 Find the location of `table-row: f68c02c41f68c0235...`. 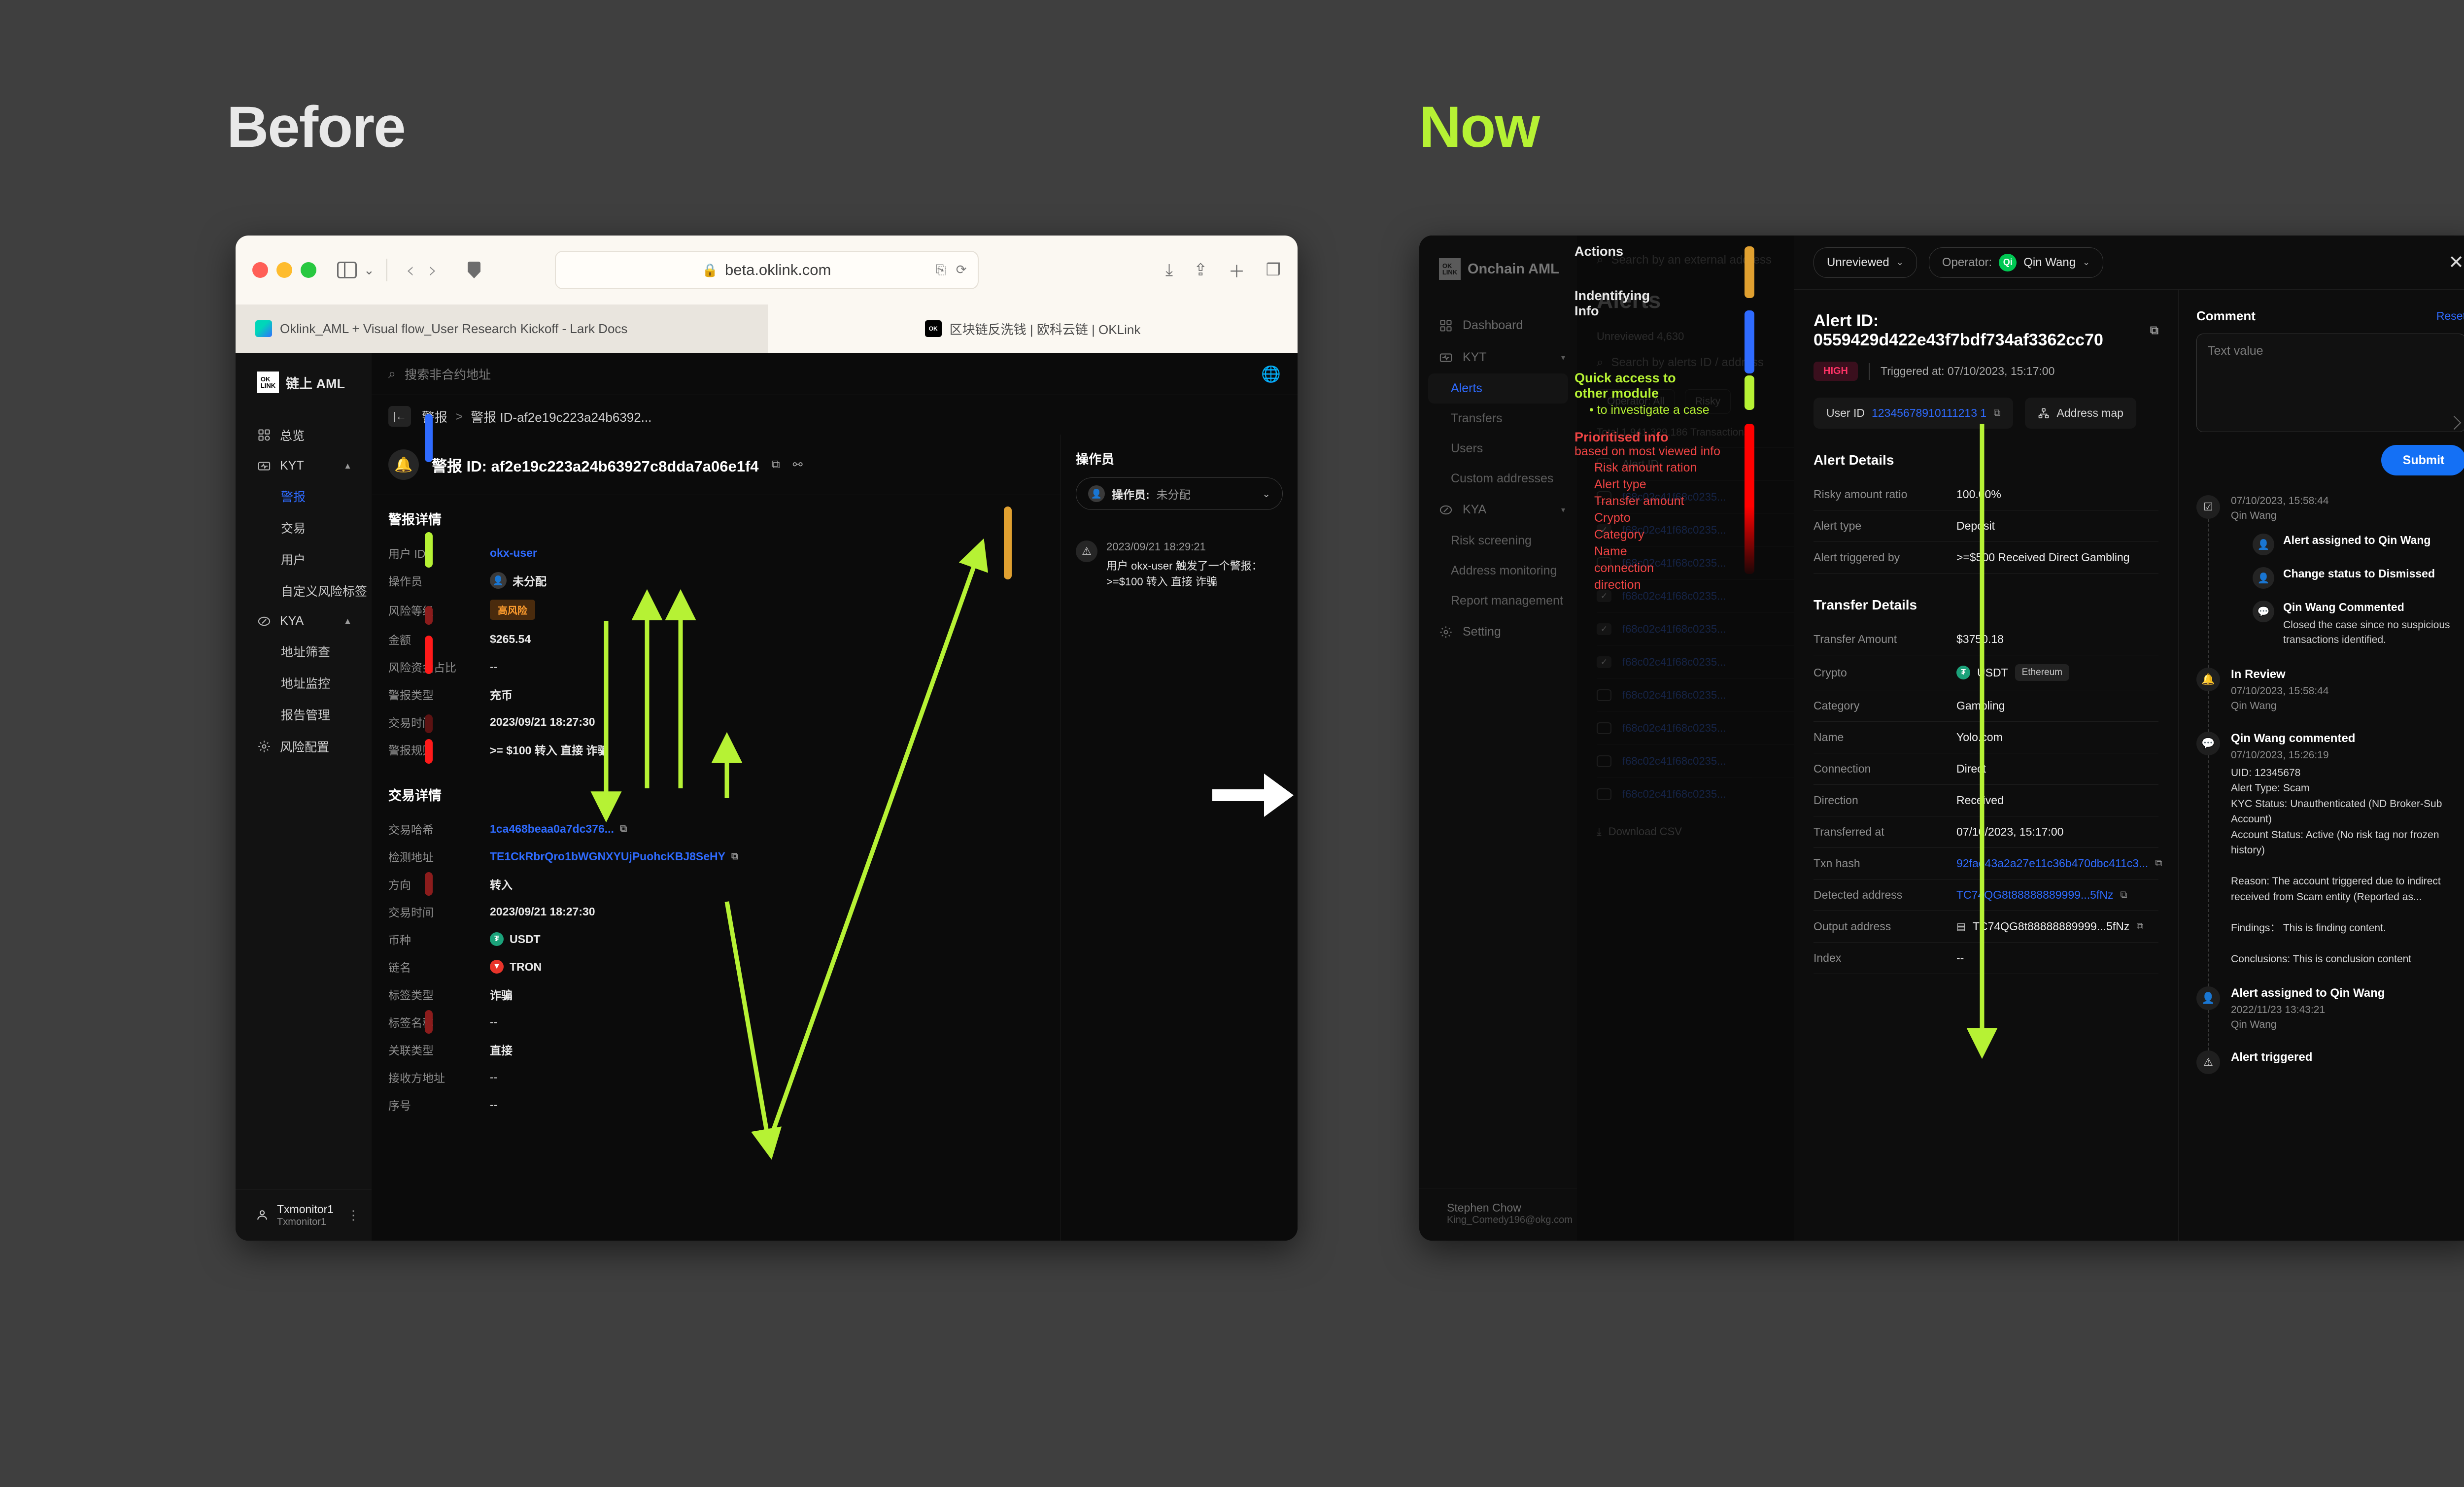

table-row: f68c02c41f68c0235... is located at coordinates (2030, 794).